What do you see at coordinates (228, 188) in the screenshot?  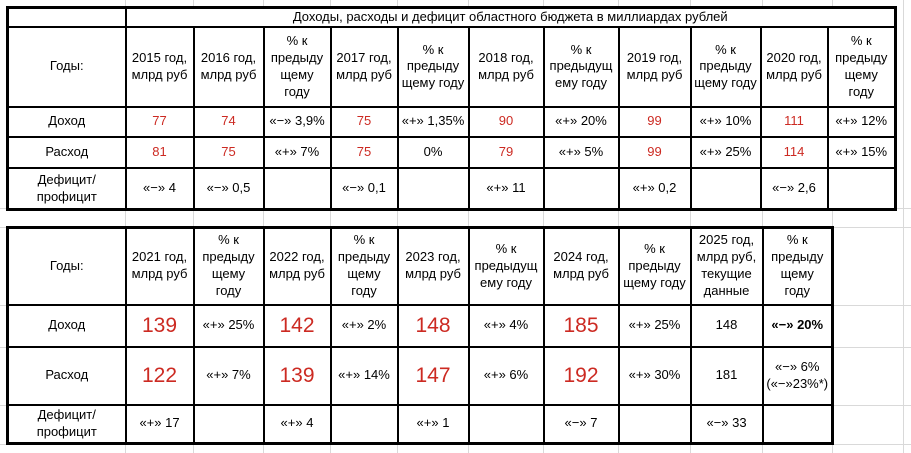 I see `deficit-2016: «−» 0,5` at bounding box center [228, 188].